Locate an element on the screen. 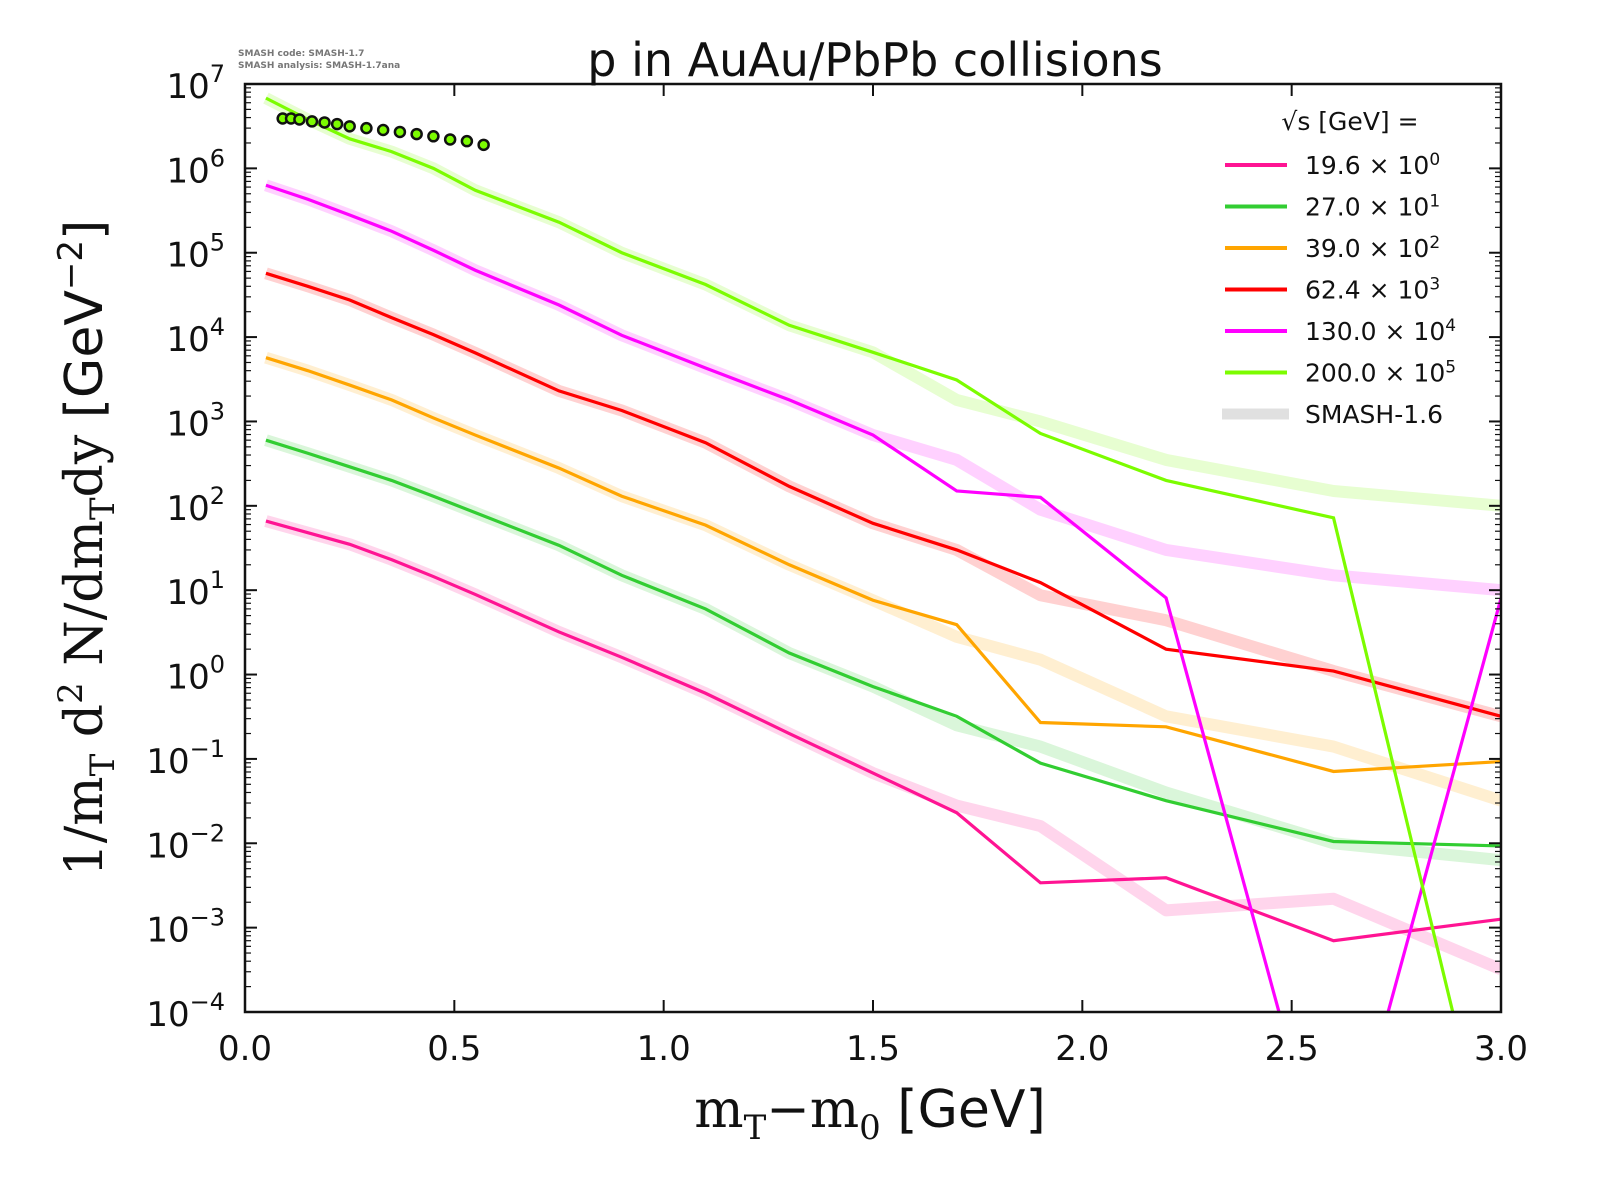  legend-entry-39.0: 39.0 × 102 is located at coordinates (1372, 248).